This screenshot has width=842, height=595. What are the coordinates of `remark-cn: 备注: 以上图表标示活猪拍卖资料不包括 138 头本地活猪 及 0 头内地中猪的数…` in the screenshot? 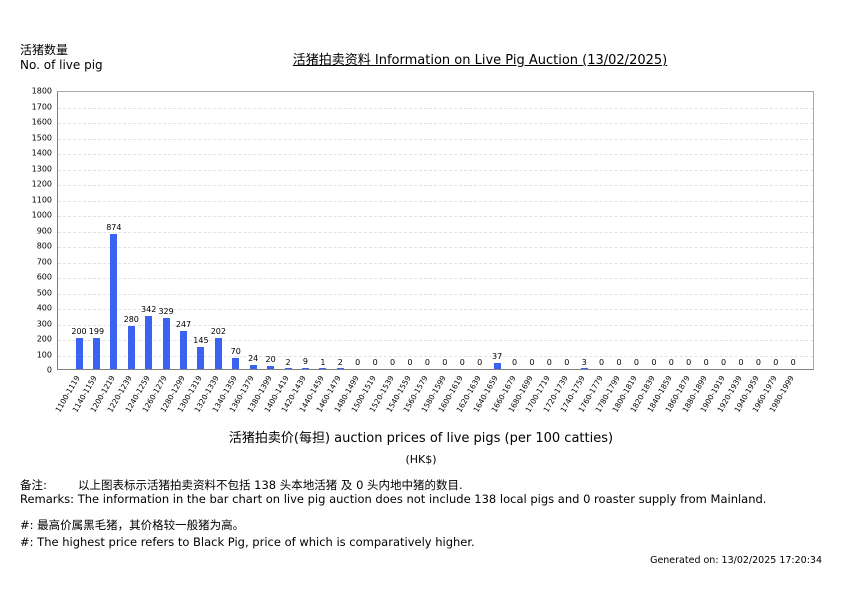 It's located at (241, 485).